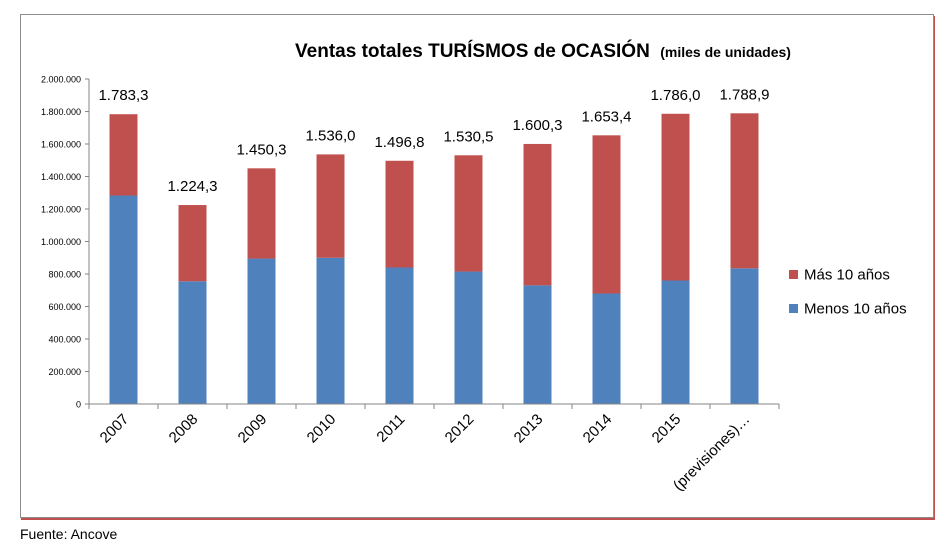 The height and width of the screenshot is (545, 952). I want to click on y-tick-label: 1.800.000, so click(61, 112).